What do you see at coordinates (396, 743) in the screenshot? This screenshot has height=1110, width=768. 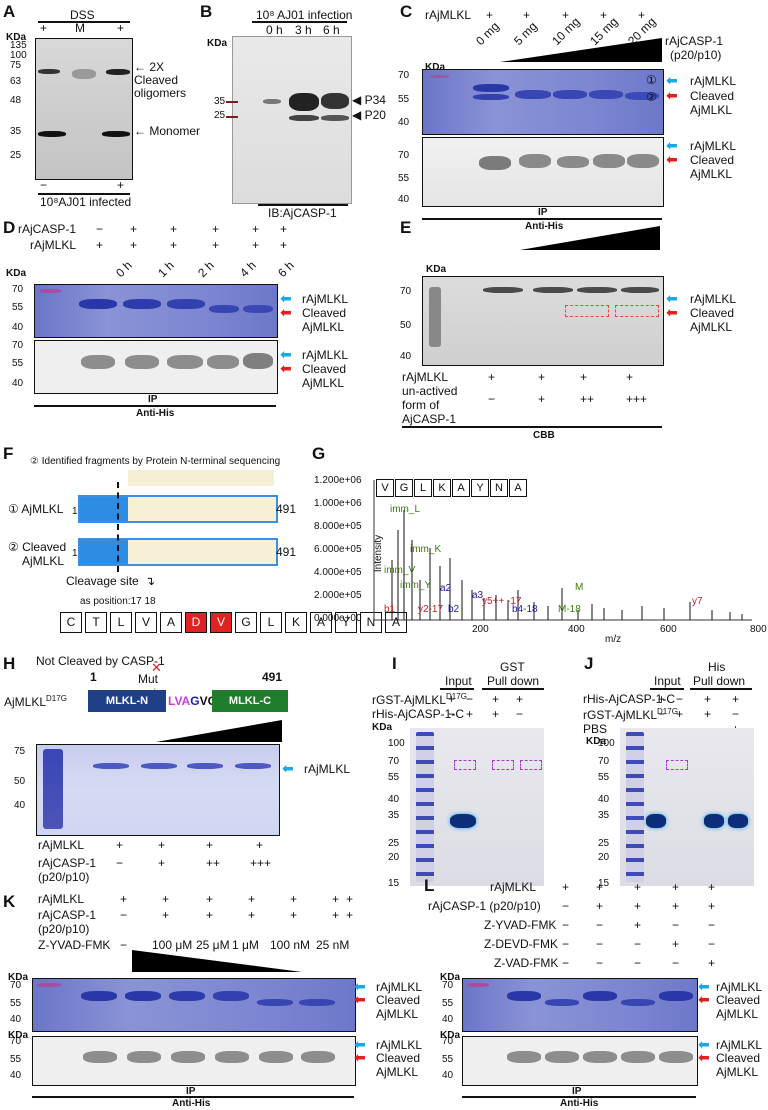 I see `marker: 100` at bounding box center [396, 743].